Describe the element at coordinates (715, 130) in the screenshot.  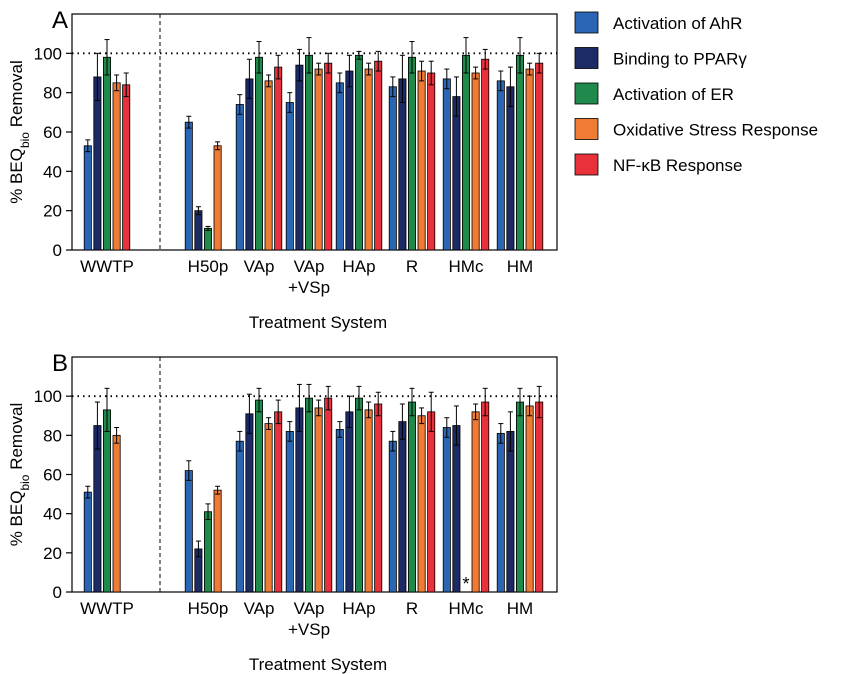
I see `legend-label: Oxidative Stress Response` at that location.